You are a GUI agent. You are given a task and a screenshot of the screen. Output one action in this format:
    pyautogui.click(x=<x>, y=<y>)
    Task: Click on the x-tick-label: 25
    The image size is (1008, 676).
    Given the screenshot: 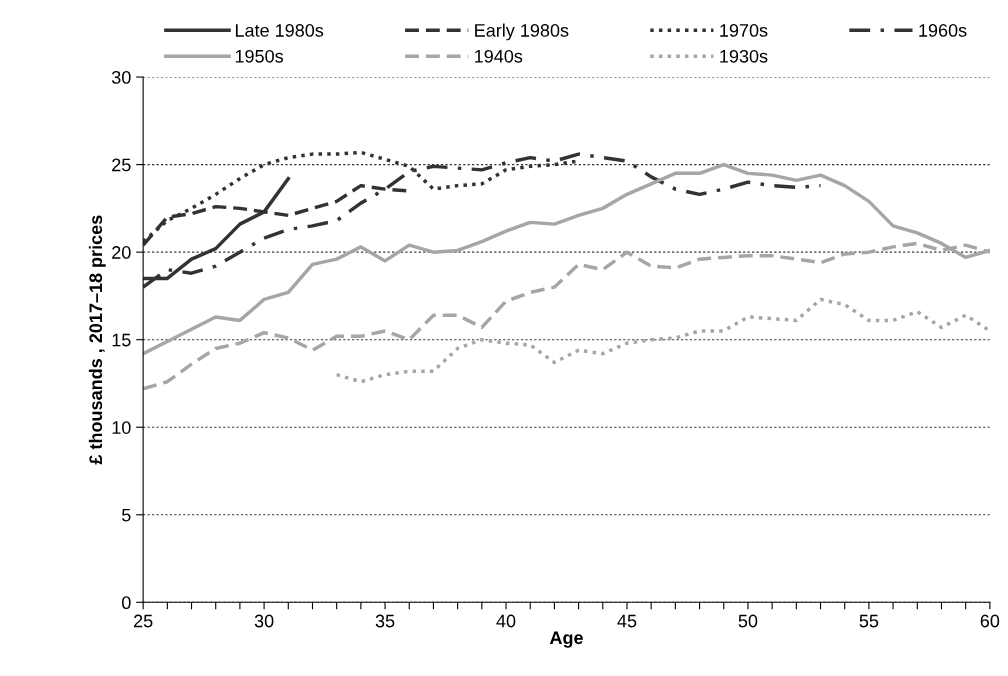 What is the action you would take?
    pyautogui.click(x=143, y=621)
    